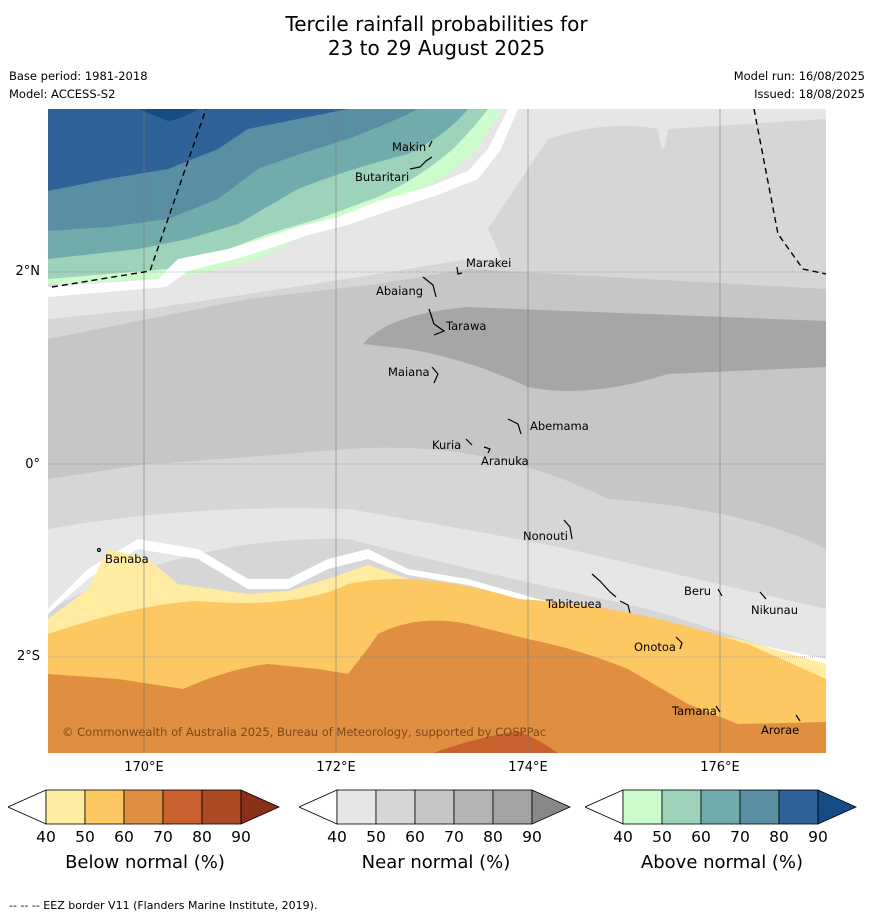 Image resolution: width=873 pixels, height=919 pixels. What do you see at coordinates (415, 837) in the screenshot?
I see `near-colorbar-tick-60: 60` at bounding box center [415, 837].